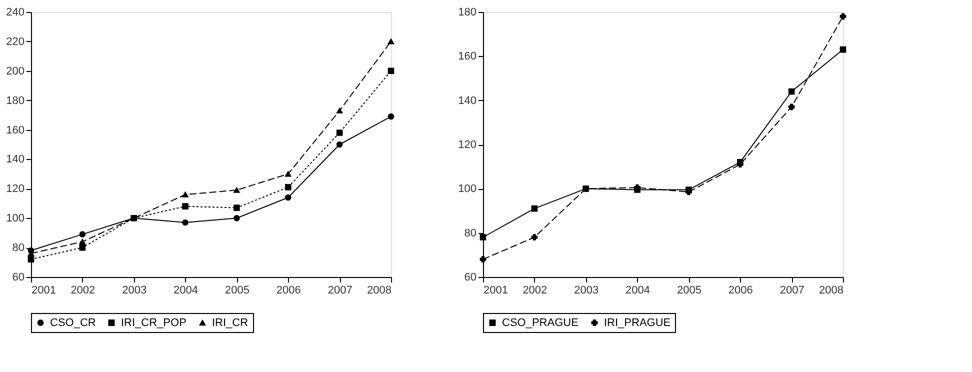 The height and width of the screenshot is (372, 972). Describe the element at coordinates (540, 322) in the screenshot. I see `legend-label: CSO_PRAGUE` at that location.